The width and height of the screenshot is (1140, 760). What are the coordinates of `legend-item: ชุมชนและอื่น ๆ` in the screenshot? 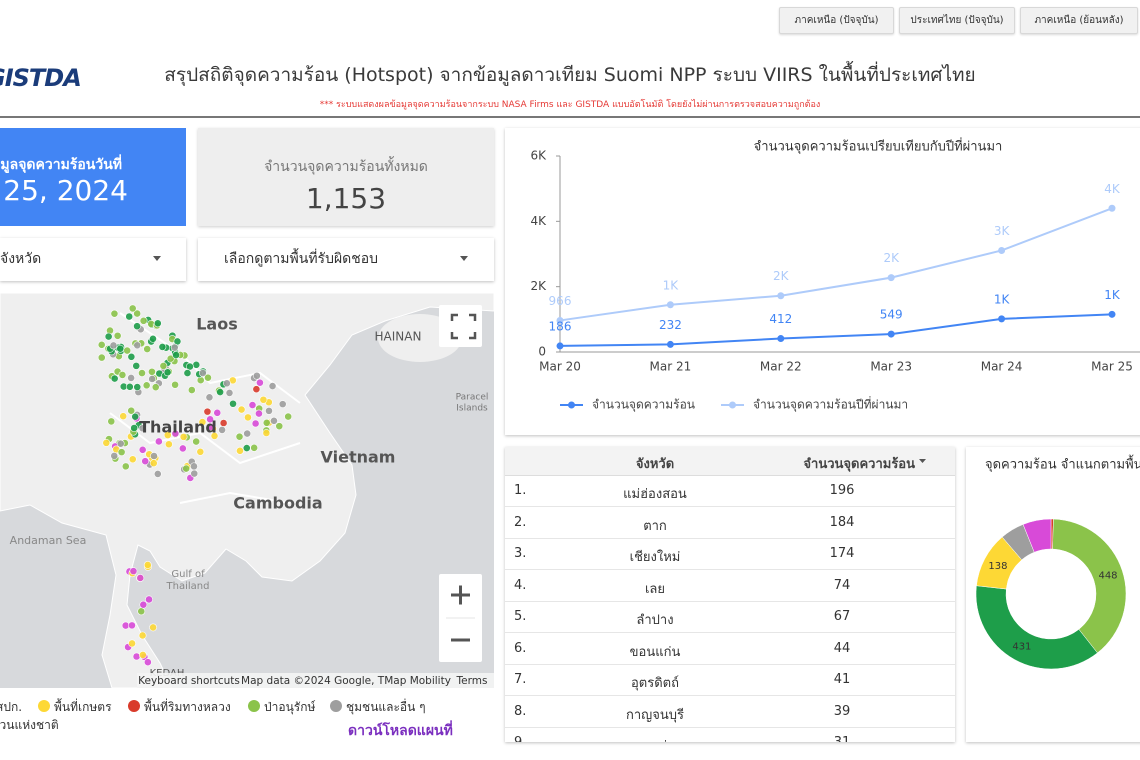 It's located at (378, 707).